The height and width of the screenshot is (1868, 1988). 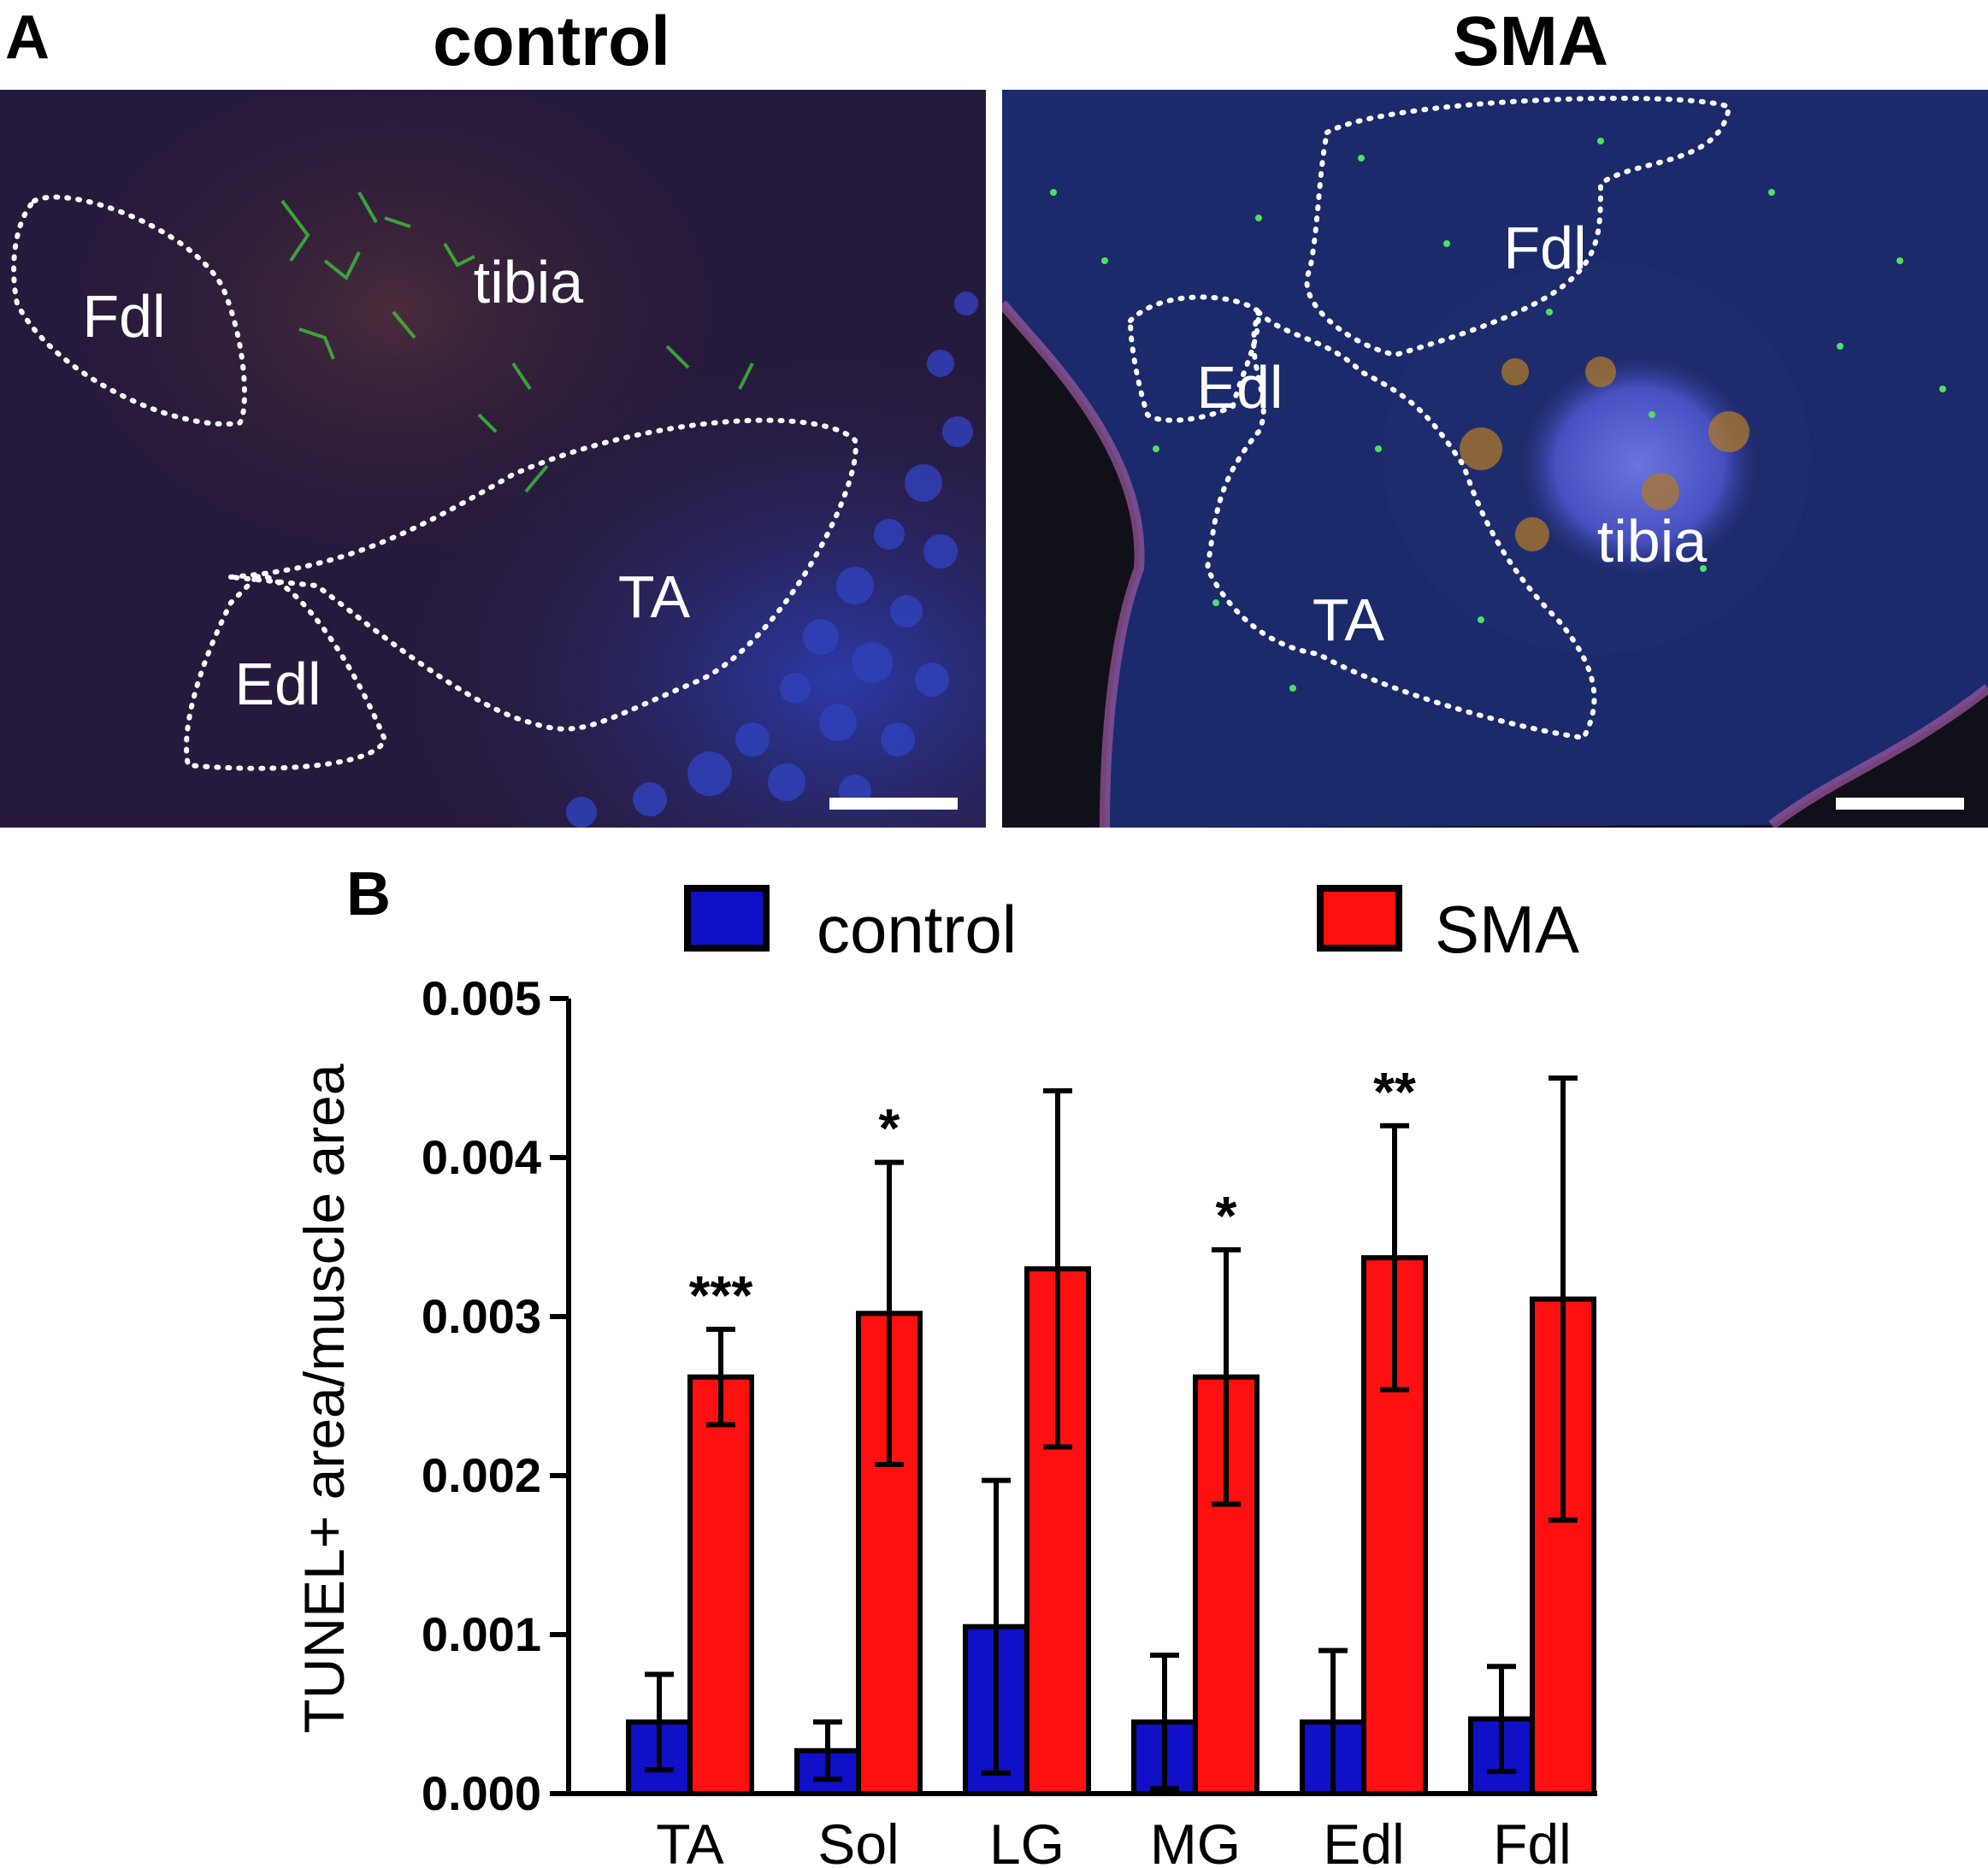 I want to click on control-edl-label: Edl, so click(x=278, y=684).